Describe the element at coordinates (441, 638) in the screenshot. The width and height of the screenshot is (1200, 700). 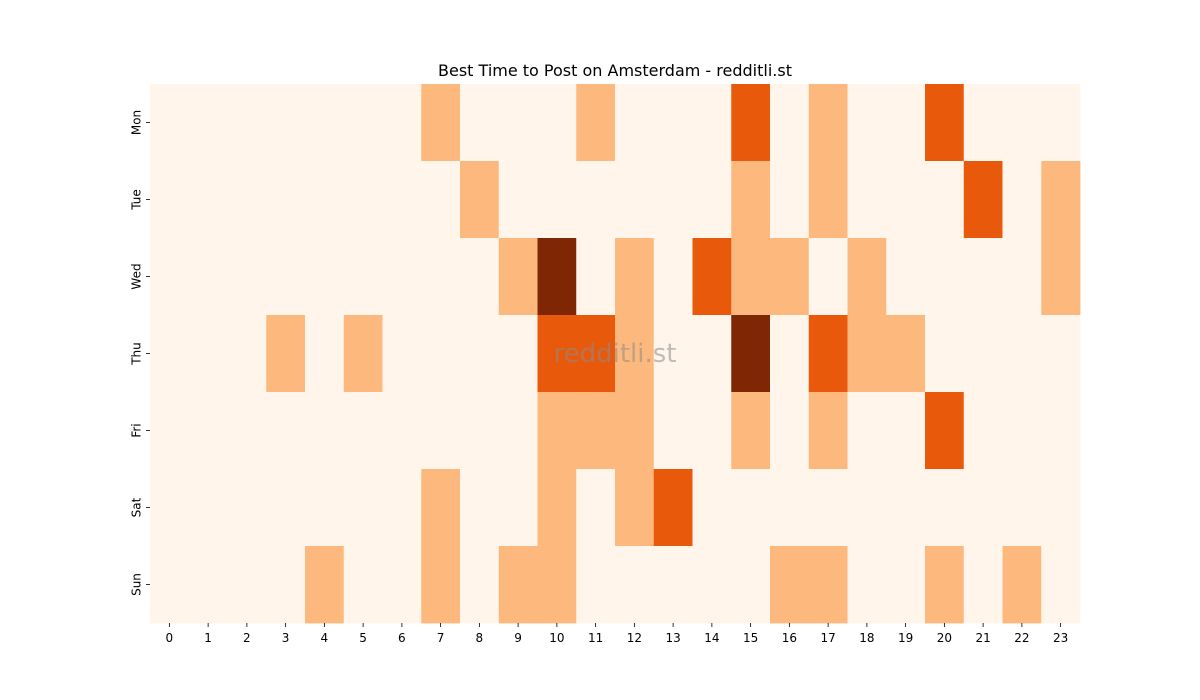
I see `x-tick-label: 7` at that location.